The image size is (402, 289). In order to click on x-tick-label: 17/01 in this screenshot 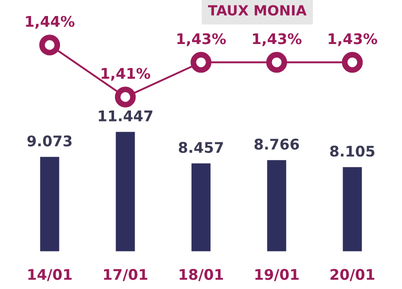, I will do `click(126, 275)`.